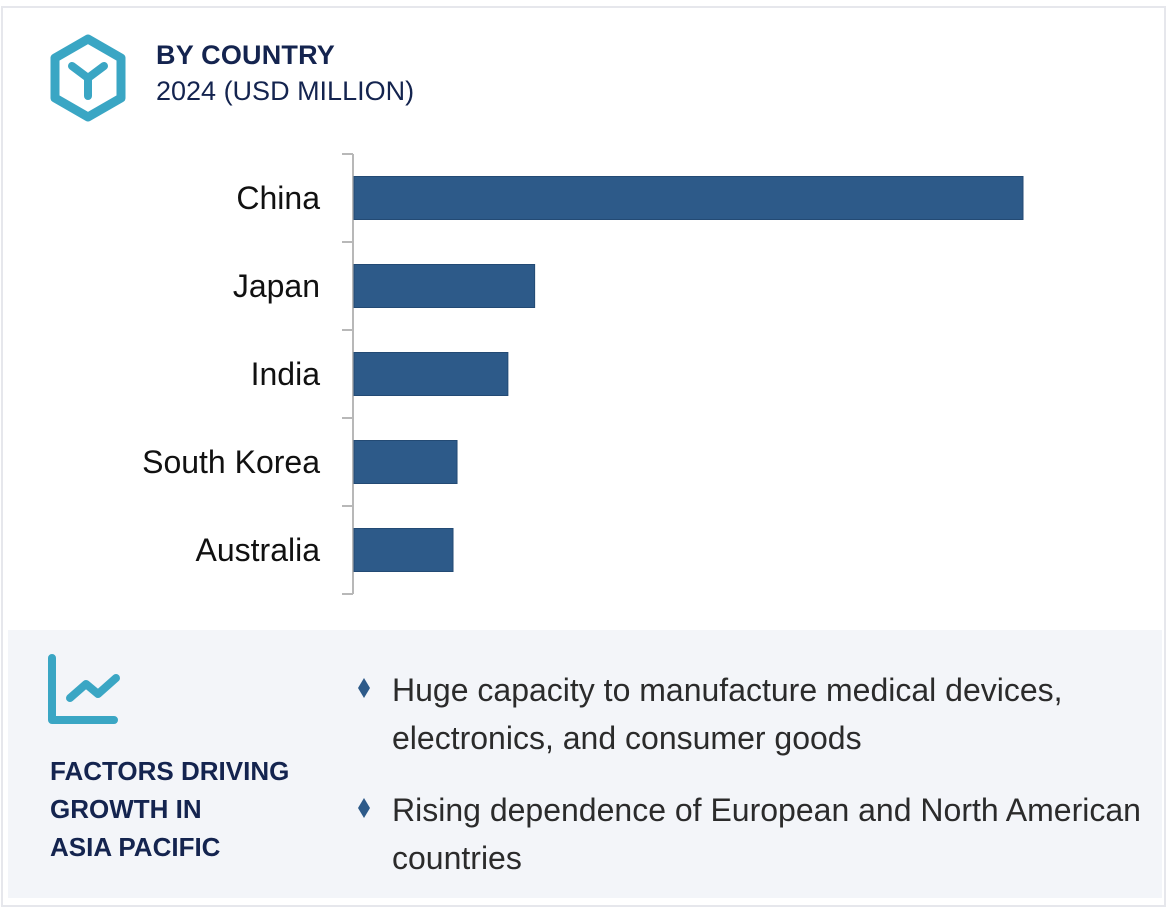 The image size is (1170, 910). Describe the element at coordinates (286, 374) in the screenshot. I see `category-label: India` at that location.